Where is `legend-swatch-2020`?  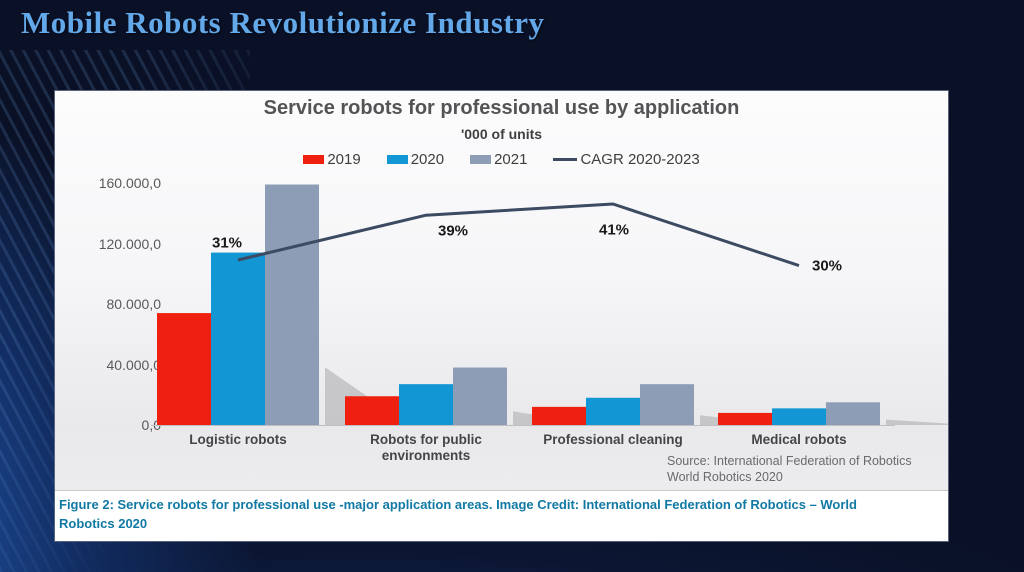
legend-swatch-2020 is located at coordinates (397, 159).